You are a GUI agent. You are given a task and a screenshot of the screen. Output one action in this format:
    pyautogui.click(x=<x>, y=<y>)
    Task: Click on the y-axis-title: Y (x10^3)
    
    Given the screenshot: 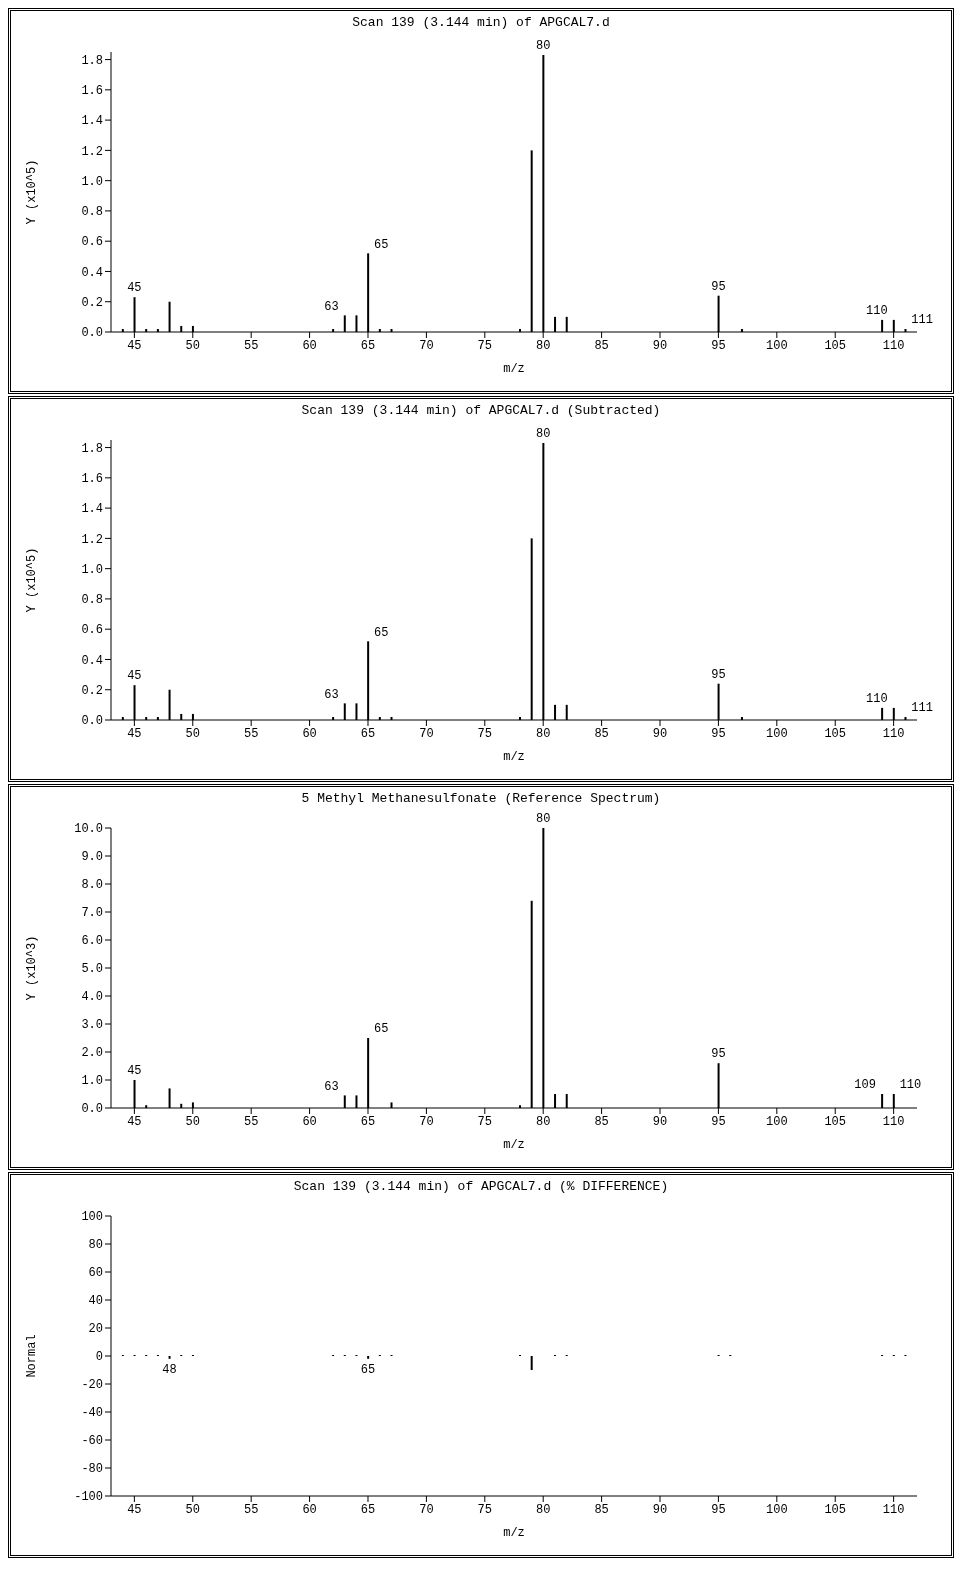 What is the action you would take?
    pyautogui.click(x=32, y=968)
    